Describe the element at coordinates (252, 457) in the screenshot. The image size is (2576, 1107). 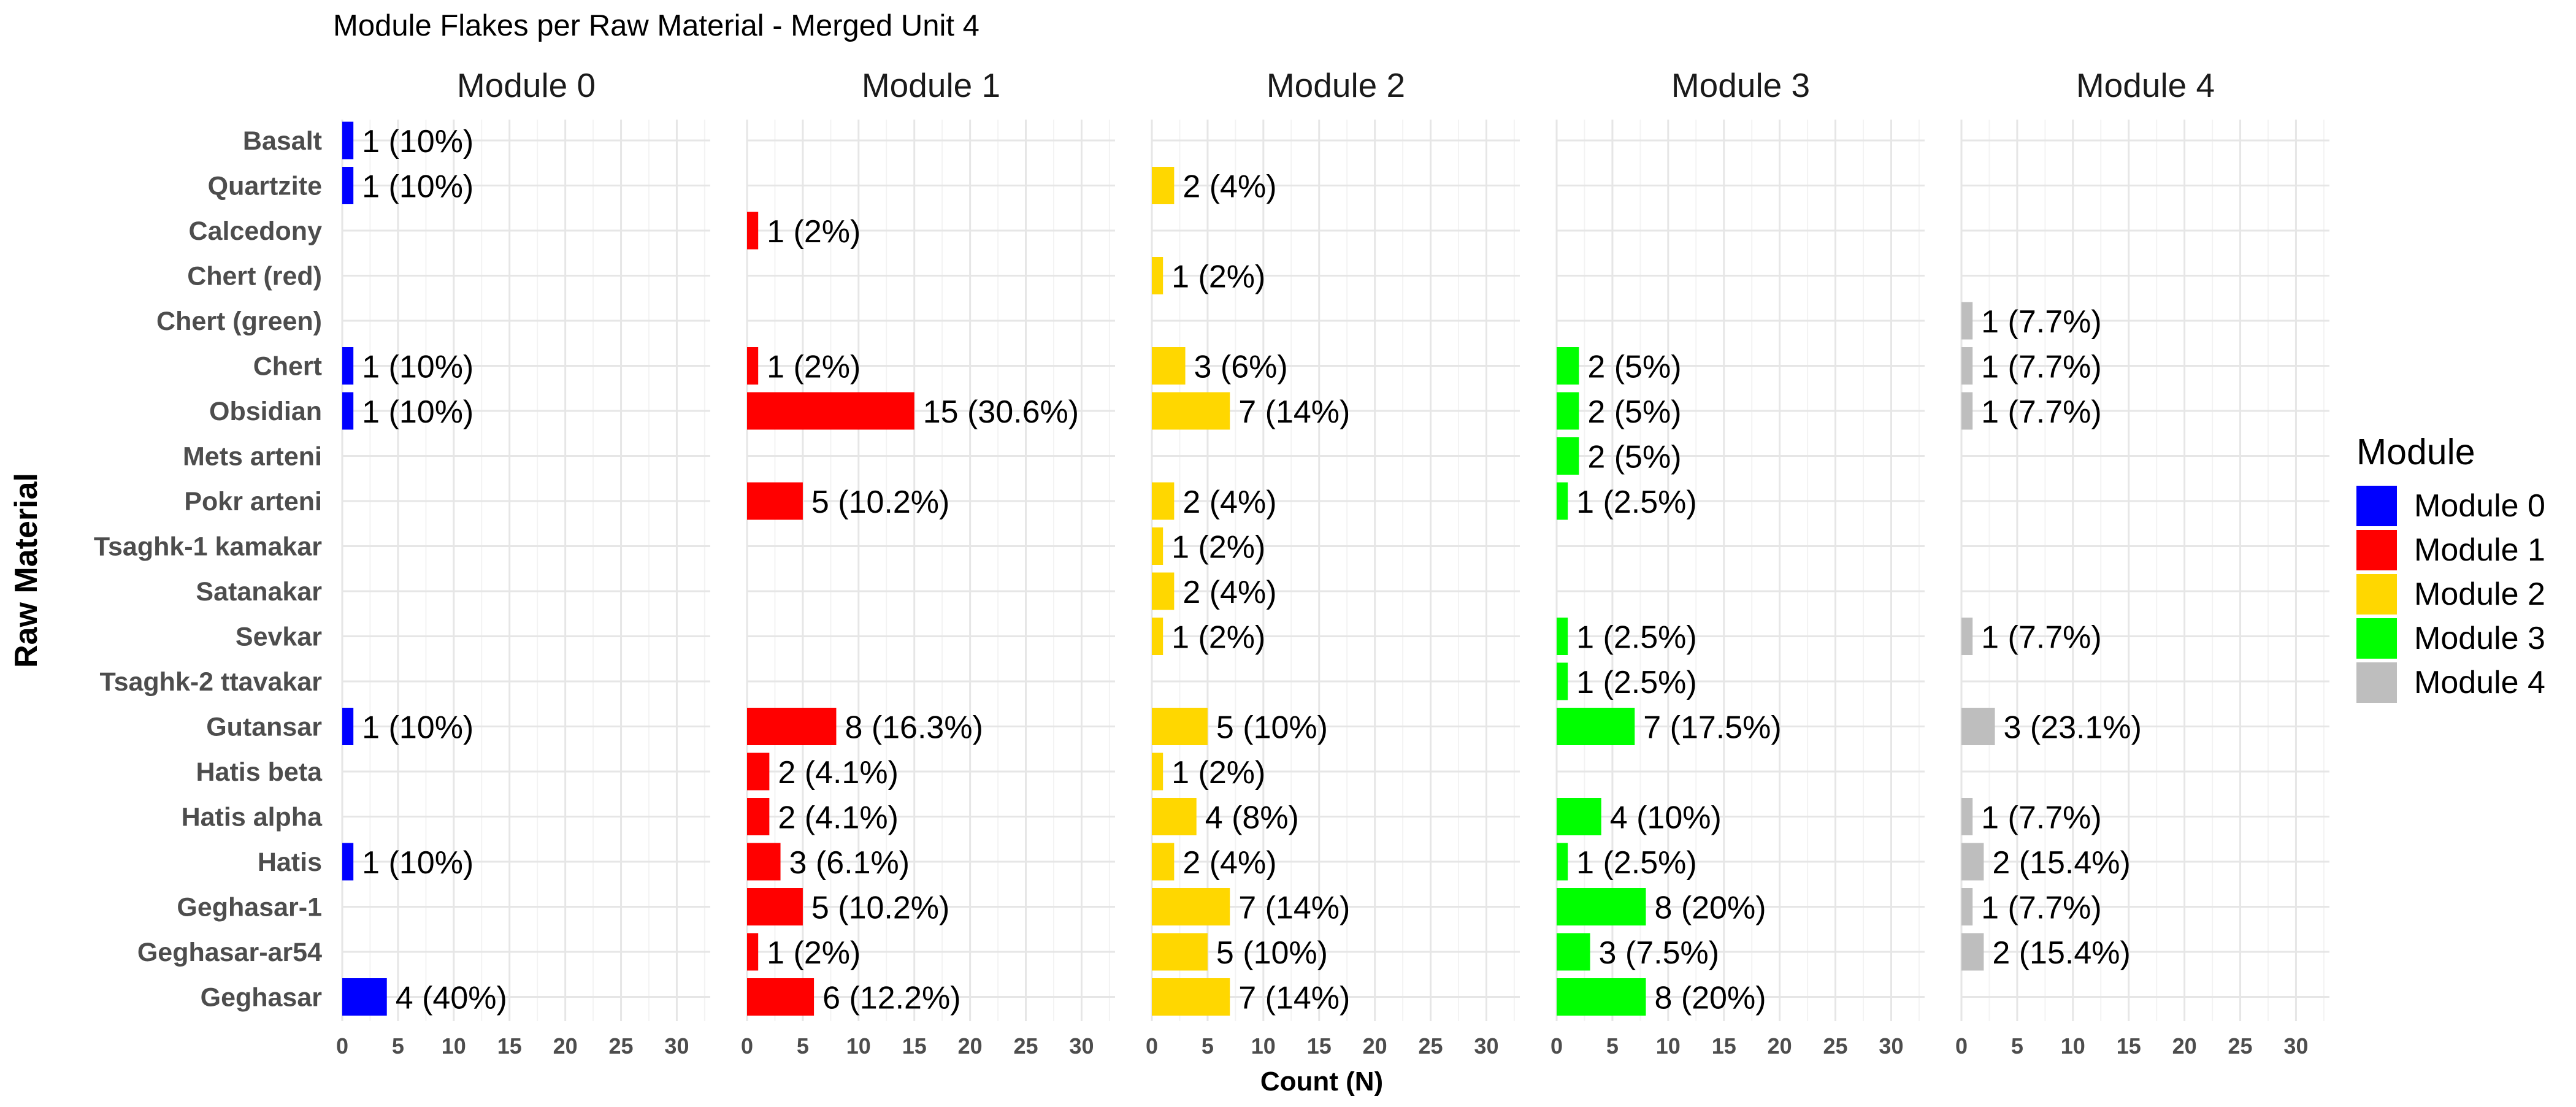
I see `y-tick-label: Mets arteni` at that location.